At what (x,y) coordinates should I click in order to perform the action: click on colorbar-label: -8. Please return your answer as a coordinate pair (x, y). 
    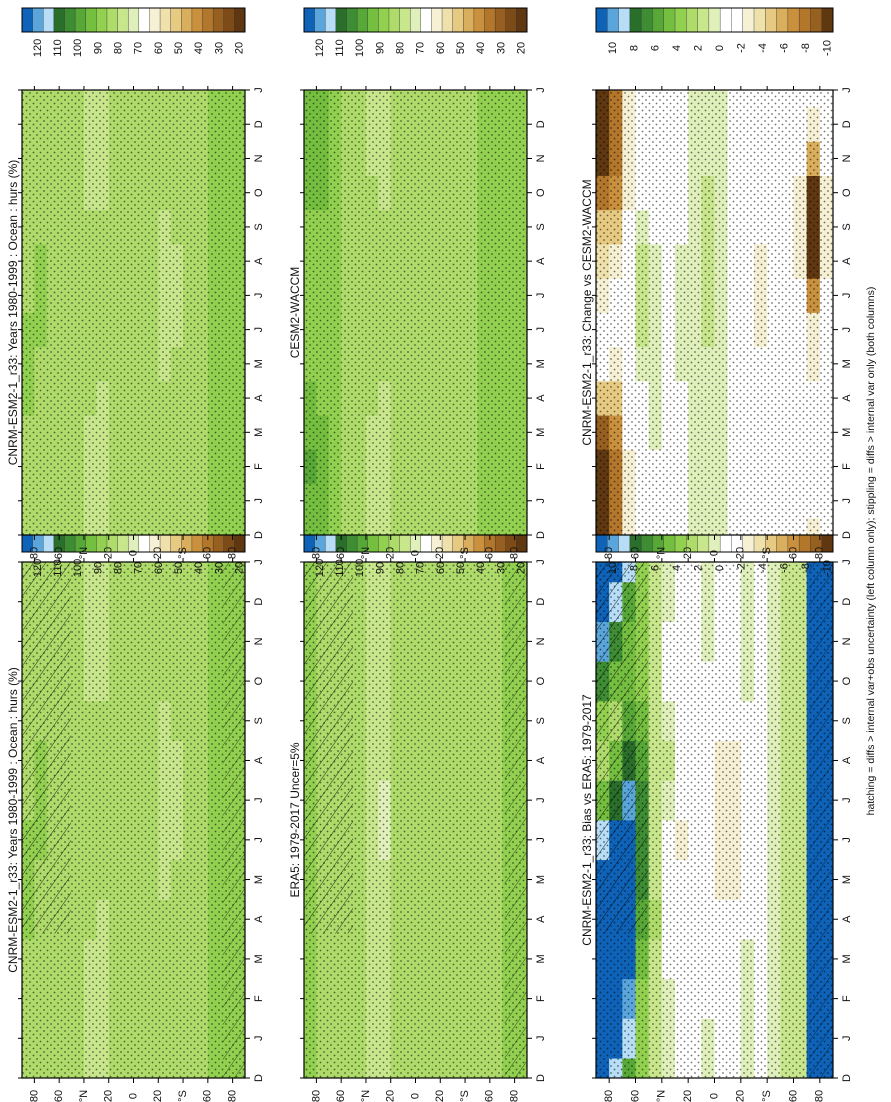
    Looking at the image, I should click on (806, 568).